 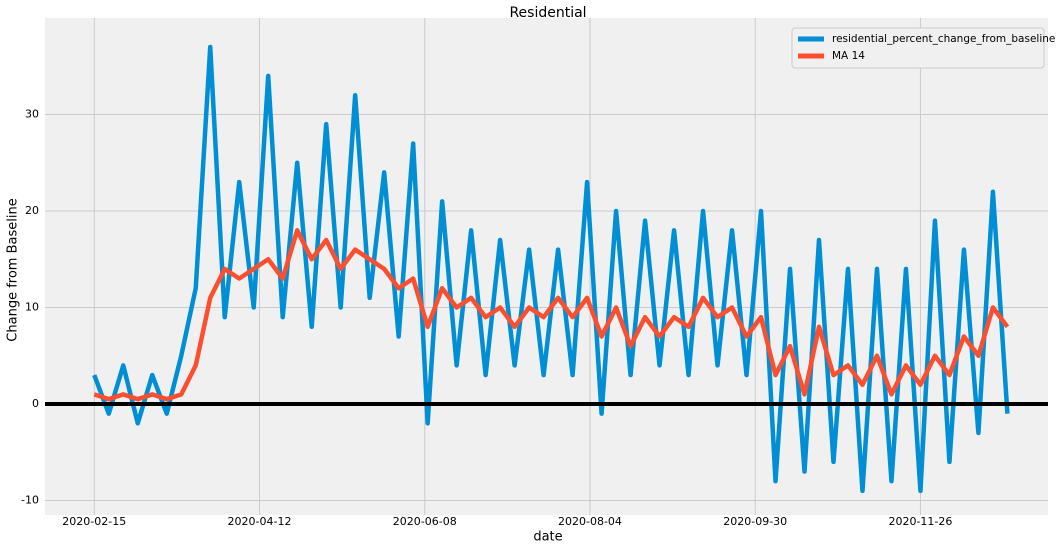 I want to click on y-tick-label: 0, so click(x=35, y=403).